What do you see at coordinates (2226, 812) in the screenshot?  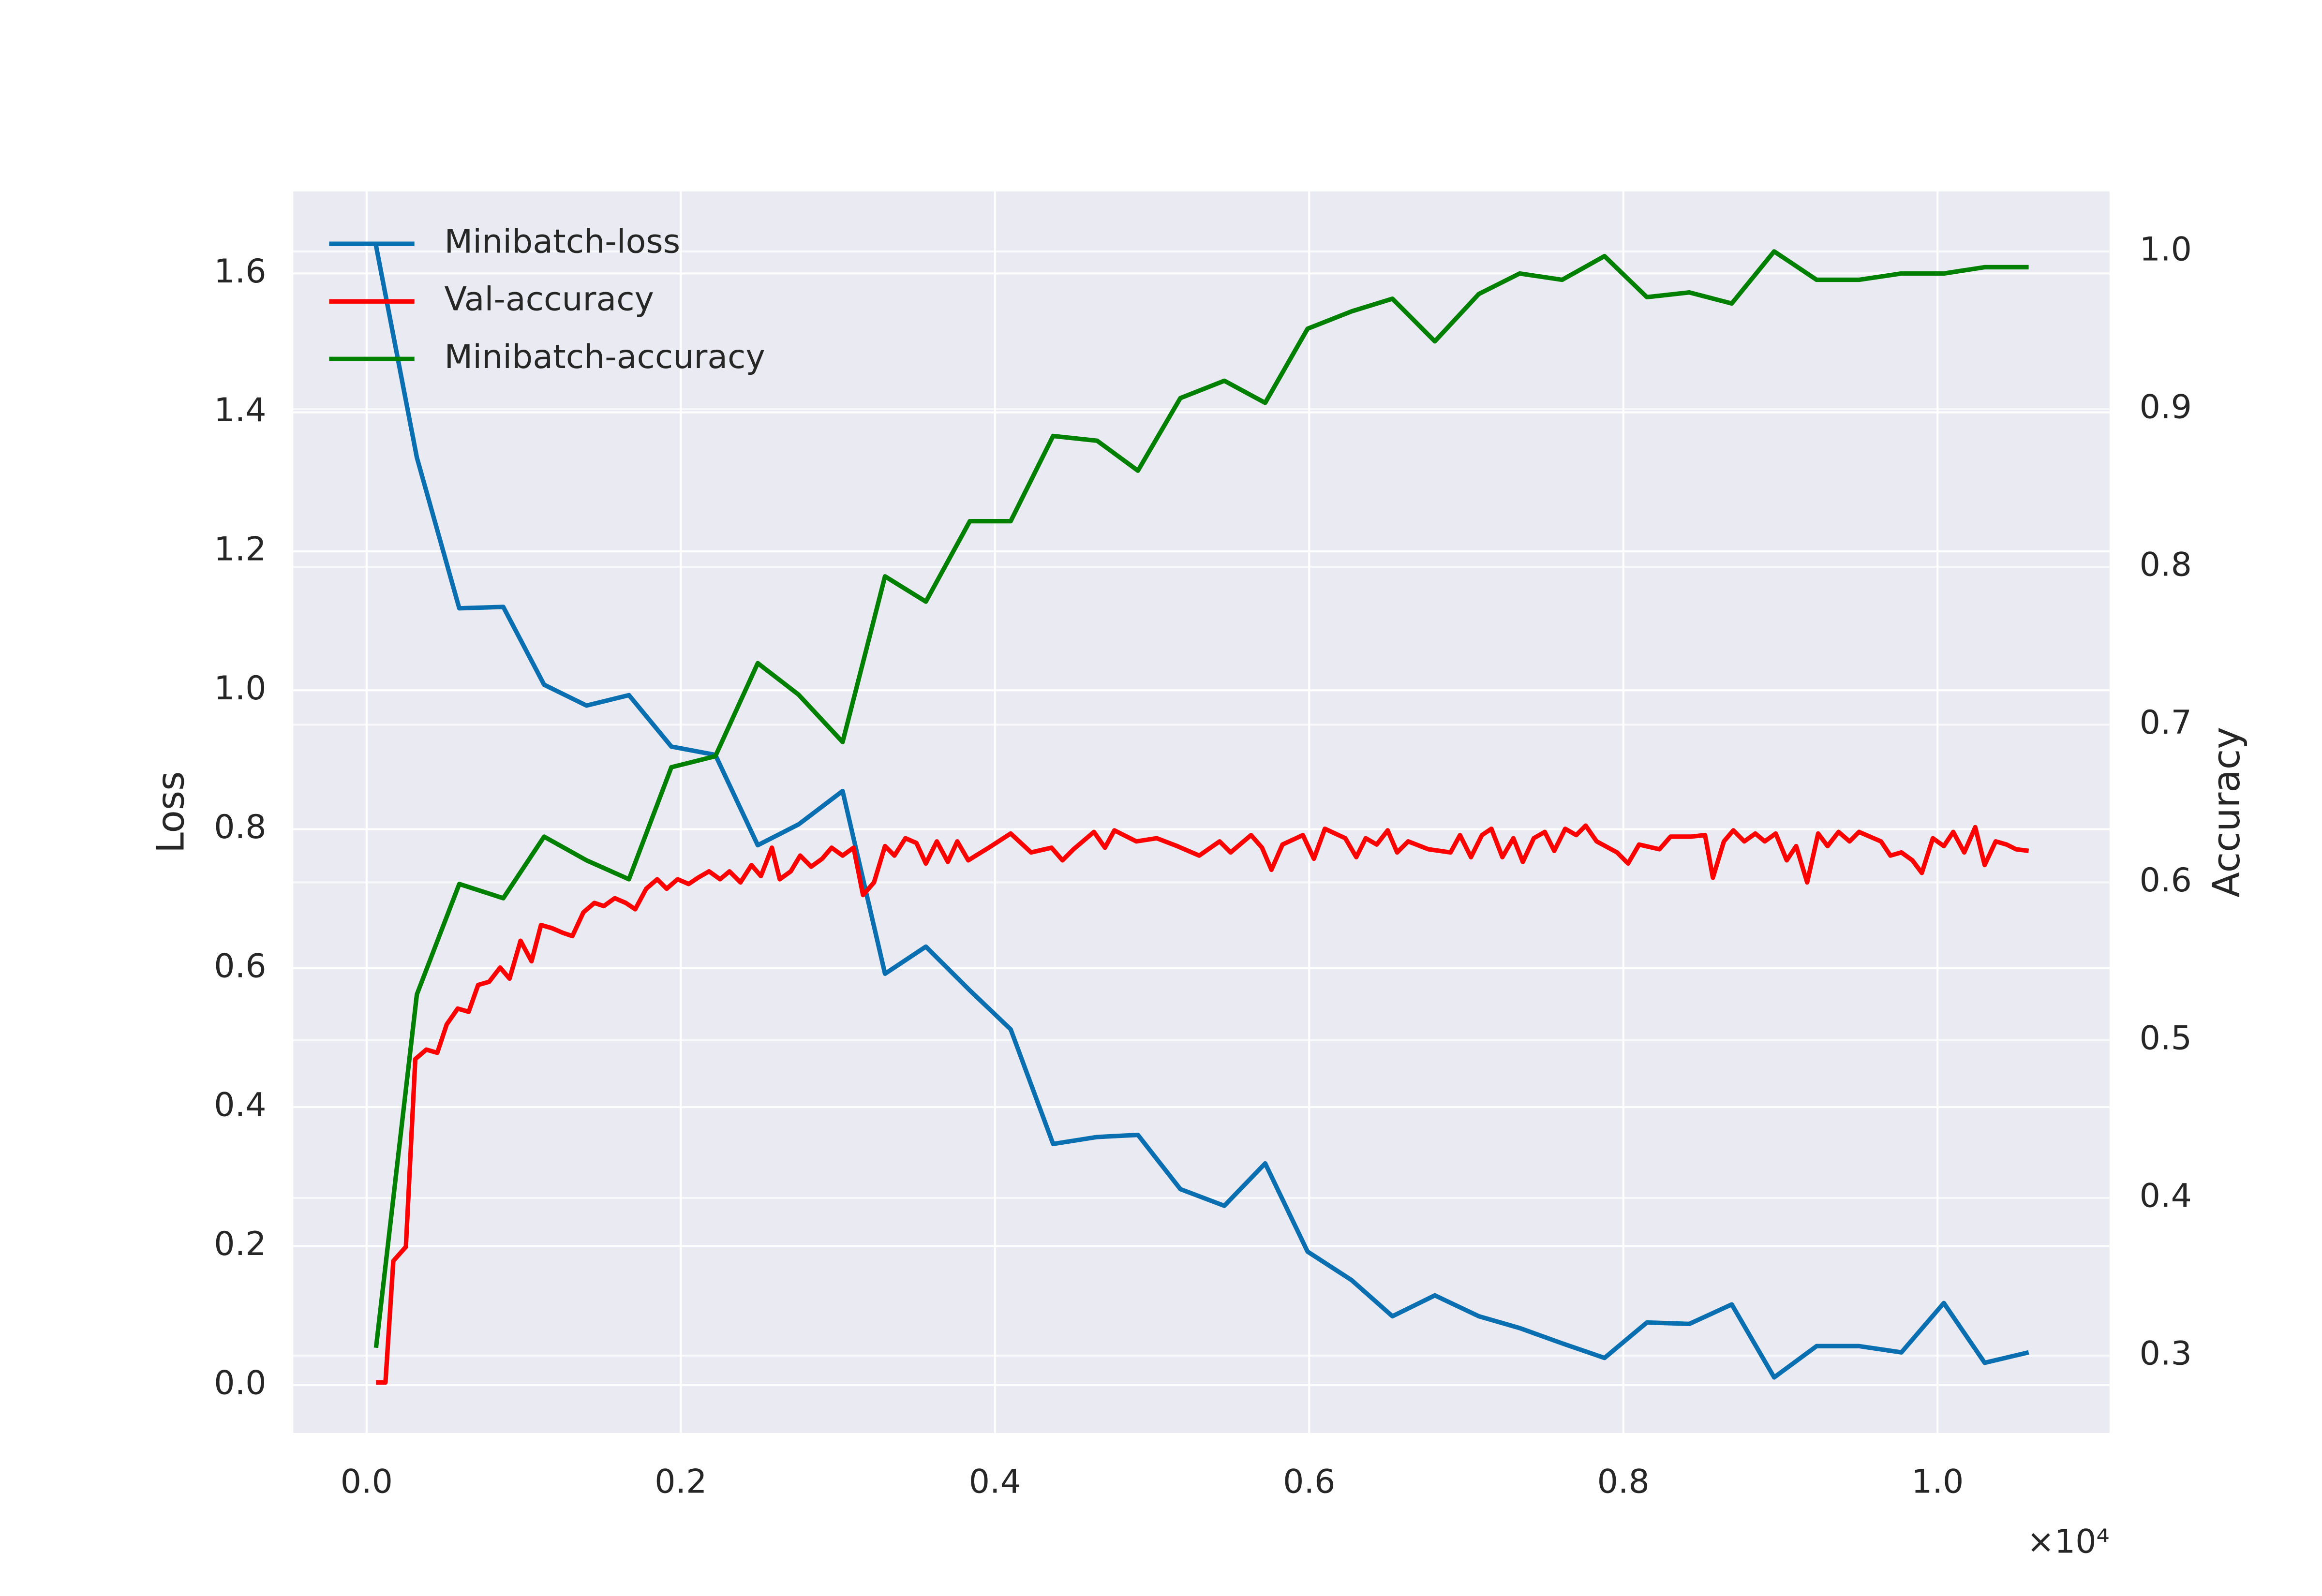 I see `y2-axis-title: Accuracy` at bounding box center [2226, 812].